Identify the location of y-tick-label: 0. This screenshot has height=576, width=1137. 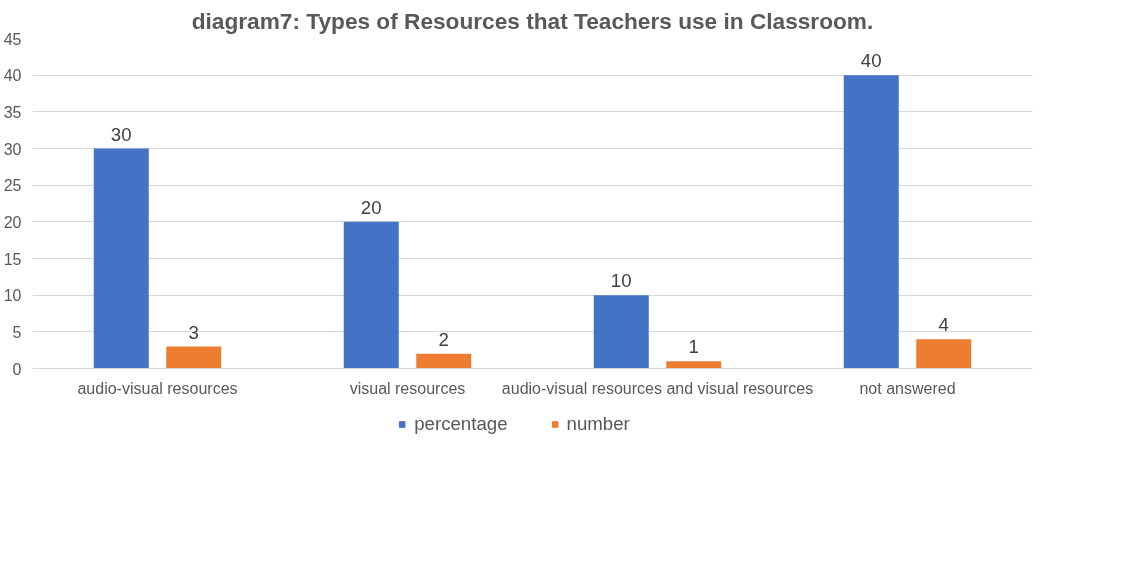
(17, 369).